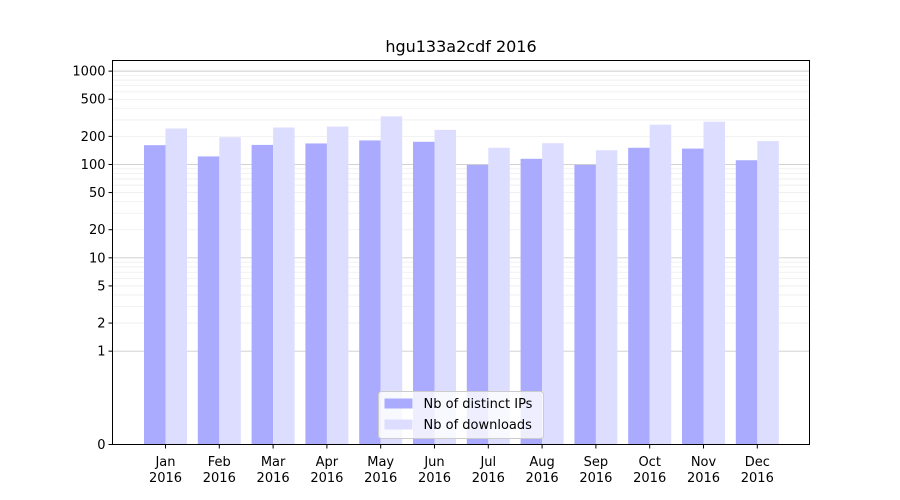 The image size is (900, 500). I want to click on x-tick-label-month: Jun, so click(433, 462).